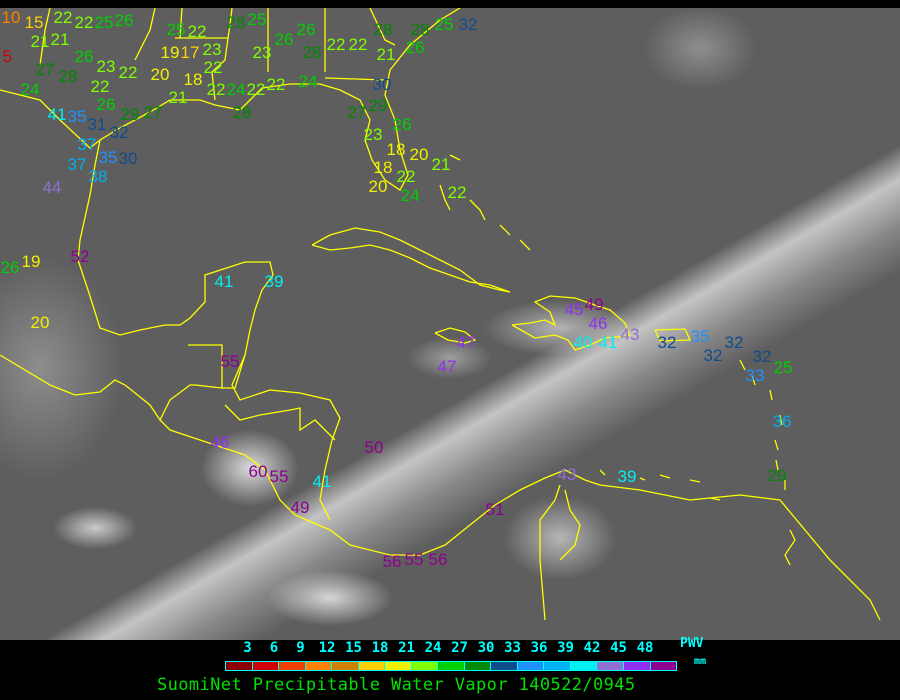  Describe the element at coordinates (80, 256) in the screenshot. I see `station-pwv-label: 52` at that location.